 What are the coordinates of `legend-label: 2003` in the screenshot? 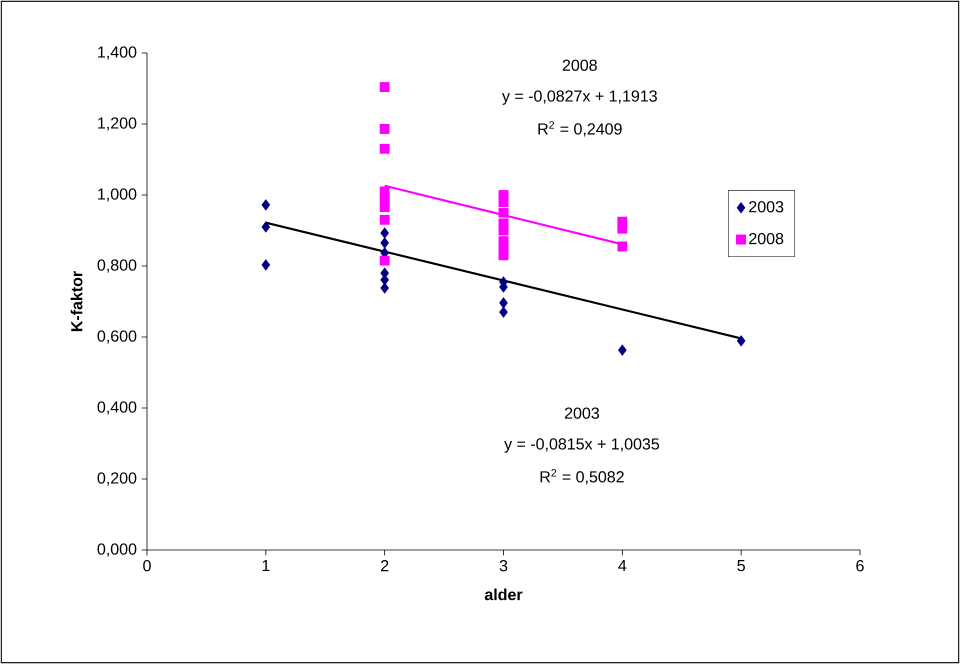 It's located at (766, 206).